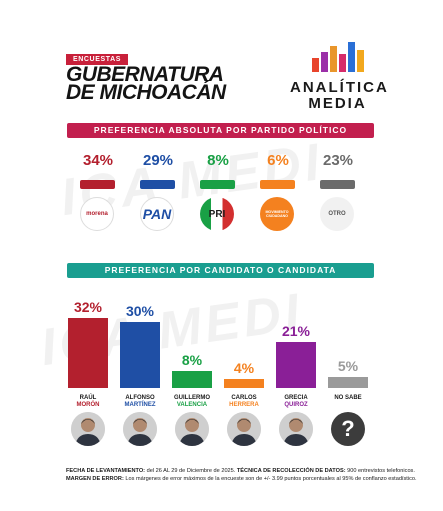 The width and height of the screenshot is (443, 511). I want to click on title-line-1: GUBERNATURA, so click(145, 74).